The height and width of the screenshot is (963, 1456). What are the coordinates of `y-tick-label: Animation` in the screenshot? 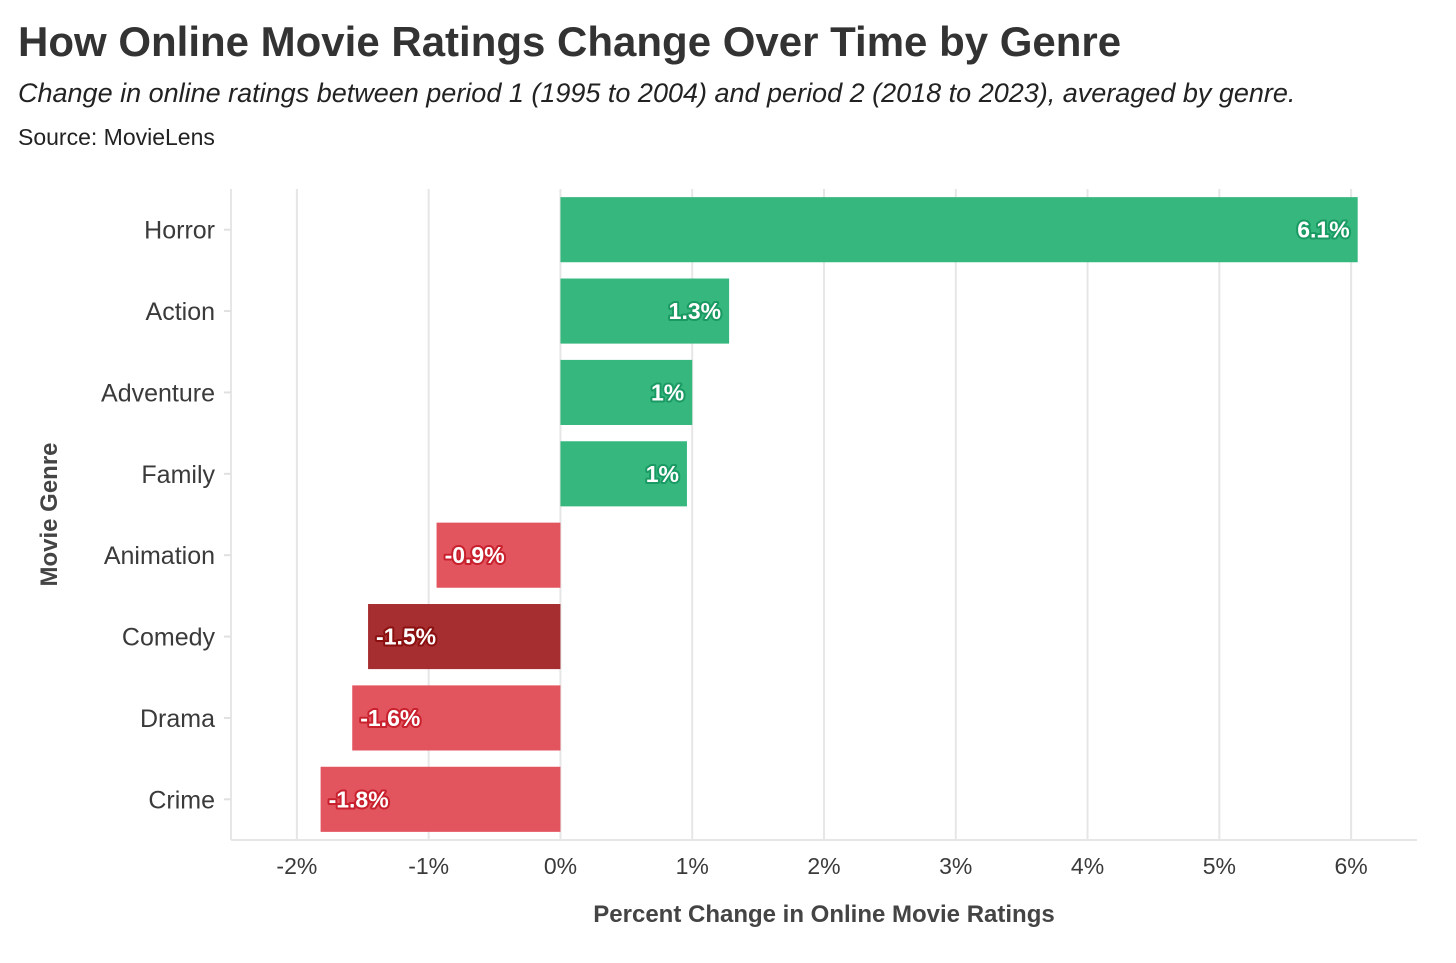 It's located at (159, 556).